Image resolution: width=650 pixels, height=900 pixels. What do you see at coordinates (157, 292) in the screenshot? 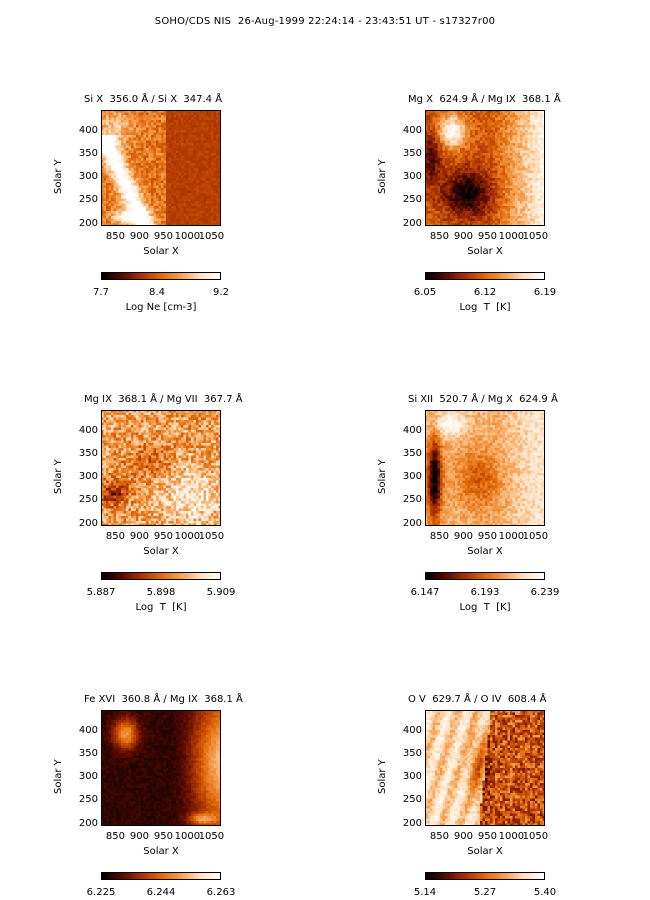
I see `colorbar-tick-label: 8.4` at bounding box center [157, 292].